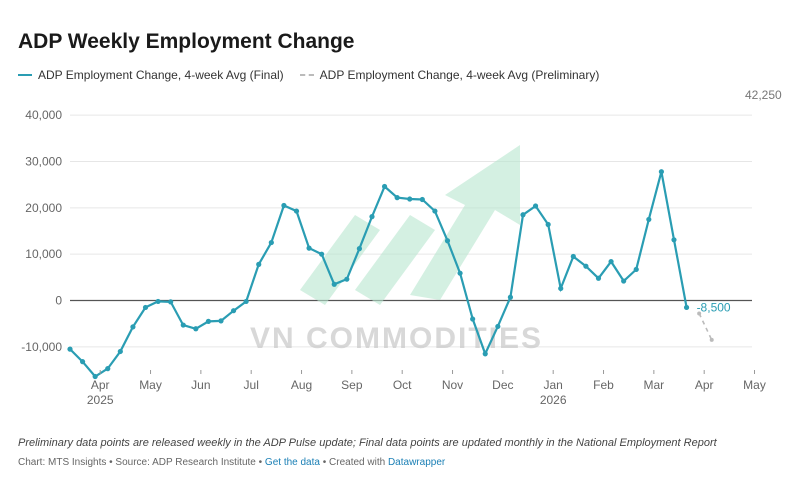 This screenshot has width=800, height=500. What do you see at coordinates (251, 385) in the screenshot?
I see `x-tick-label: Jul` at bounding box center [251, 385].